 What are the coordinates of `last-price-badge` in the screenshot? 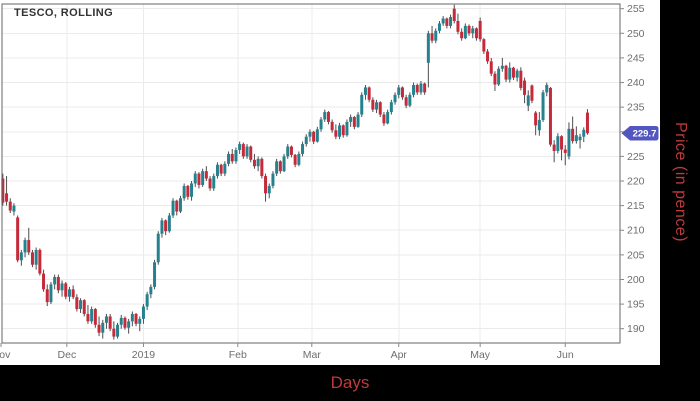 It's located at (640, 133).